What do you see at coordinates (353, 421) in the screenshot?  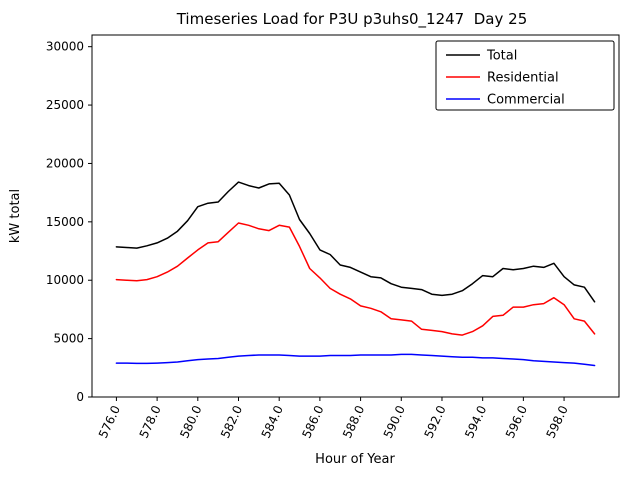 I see `x-tick-label: 588.0` at bounding box center [353, 421].